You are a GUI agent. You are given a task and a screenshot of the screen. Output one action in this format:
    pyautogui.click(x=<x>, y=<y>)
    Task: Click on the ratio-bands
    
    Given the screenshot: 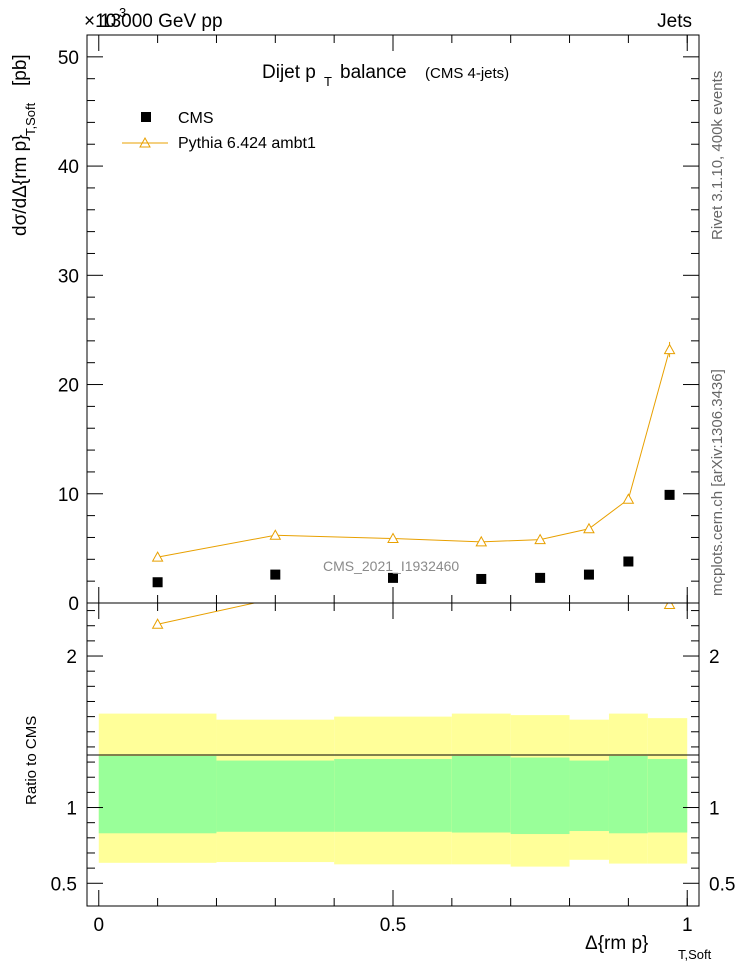 What is the action you would take?
    pyautogui.click(x=393, y=790)
    